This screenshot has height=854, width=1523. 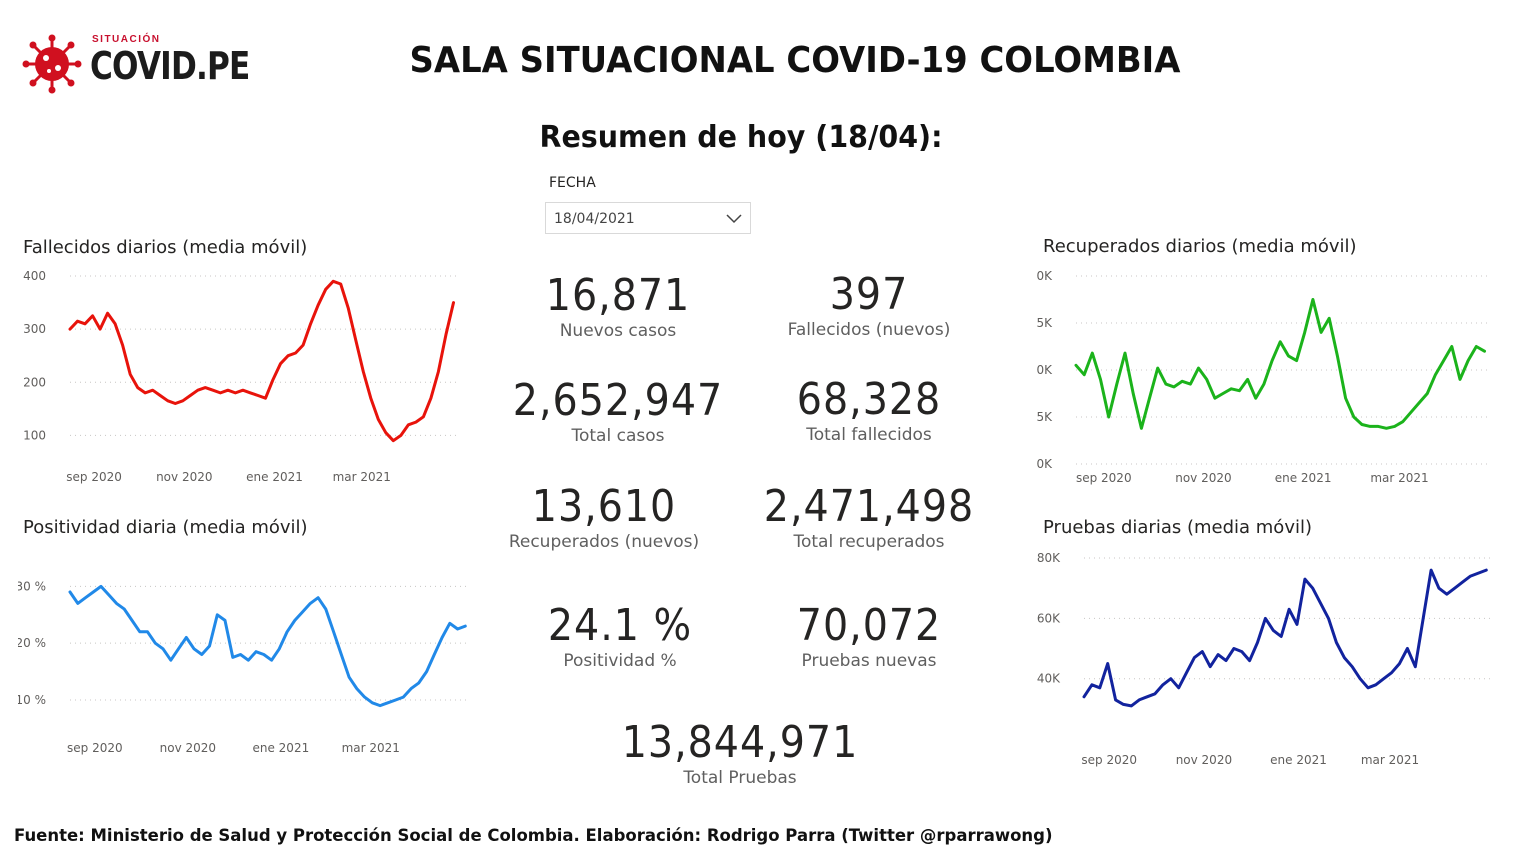 What do you see at coordinates (572, 183) in the screenshot?
I see `date-slicer-label: FECHA` at bounding box center [572, 183].